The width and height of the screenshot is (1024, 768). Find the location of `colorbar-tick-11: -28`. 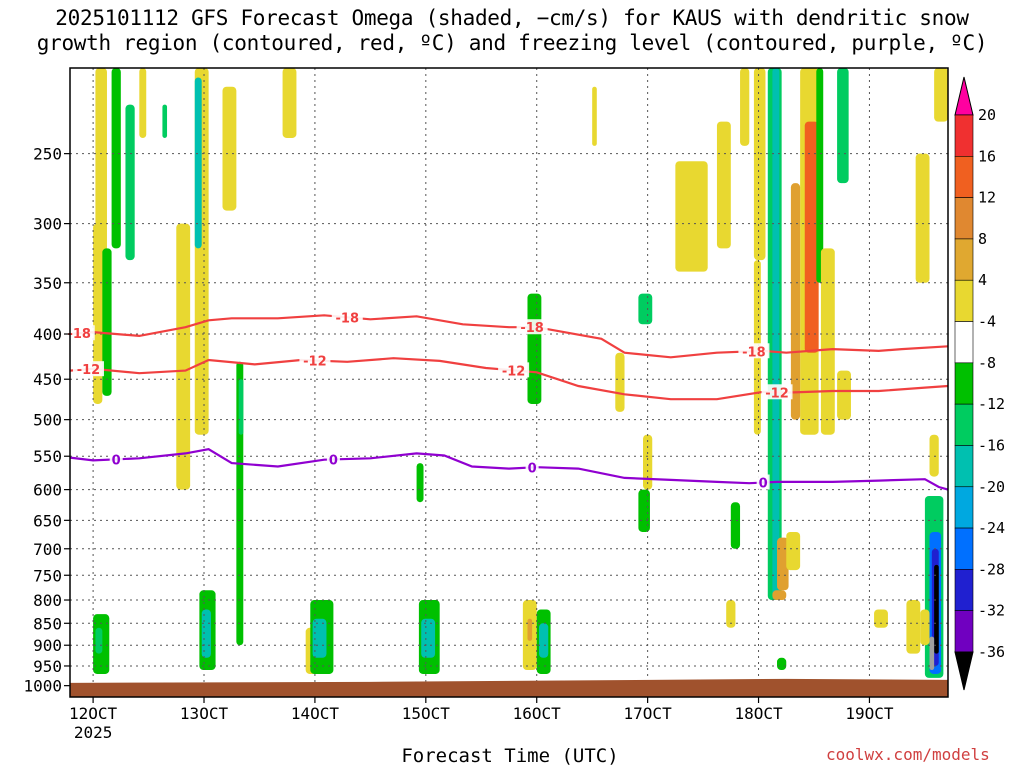

colorbar-tick-11: -28 is located at coordinates (991, 569).